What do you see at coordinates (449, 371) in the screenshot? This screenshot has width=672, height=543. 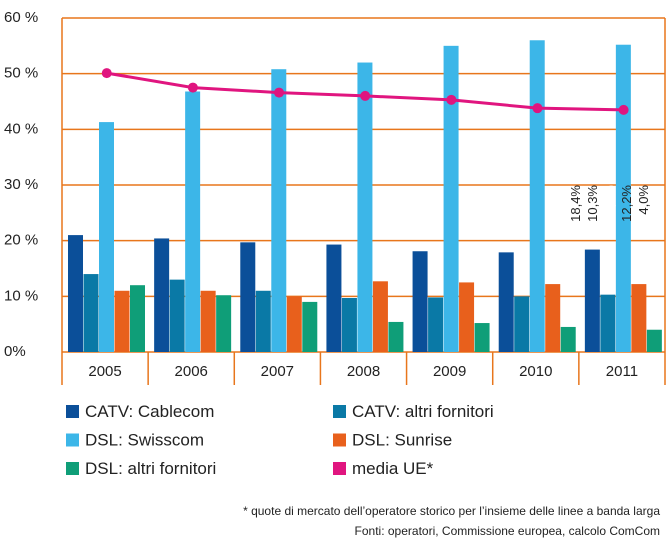 I see `x-tick-label: 2009` at bounding box center [449, 371].